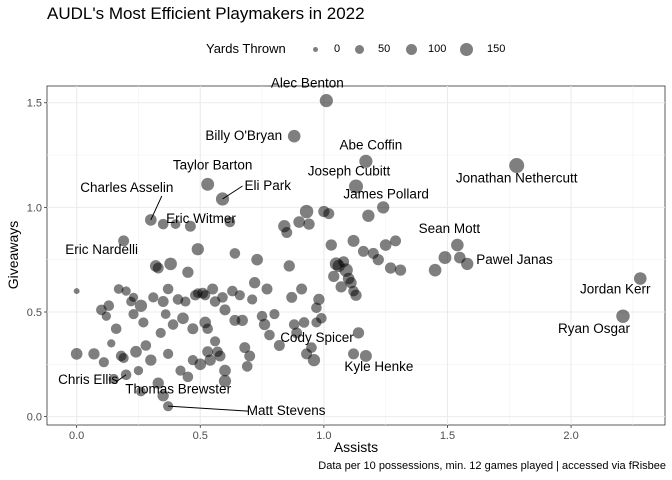  Describe the element at coordinates (88, 379) in the screenshot. I see `player-label: Chris Ellis` at that location.